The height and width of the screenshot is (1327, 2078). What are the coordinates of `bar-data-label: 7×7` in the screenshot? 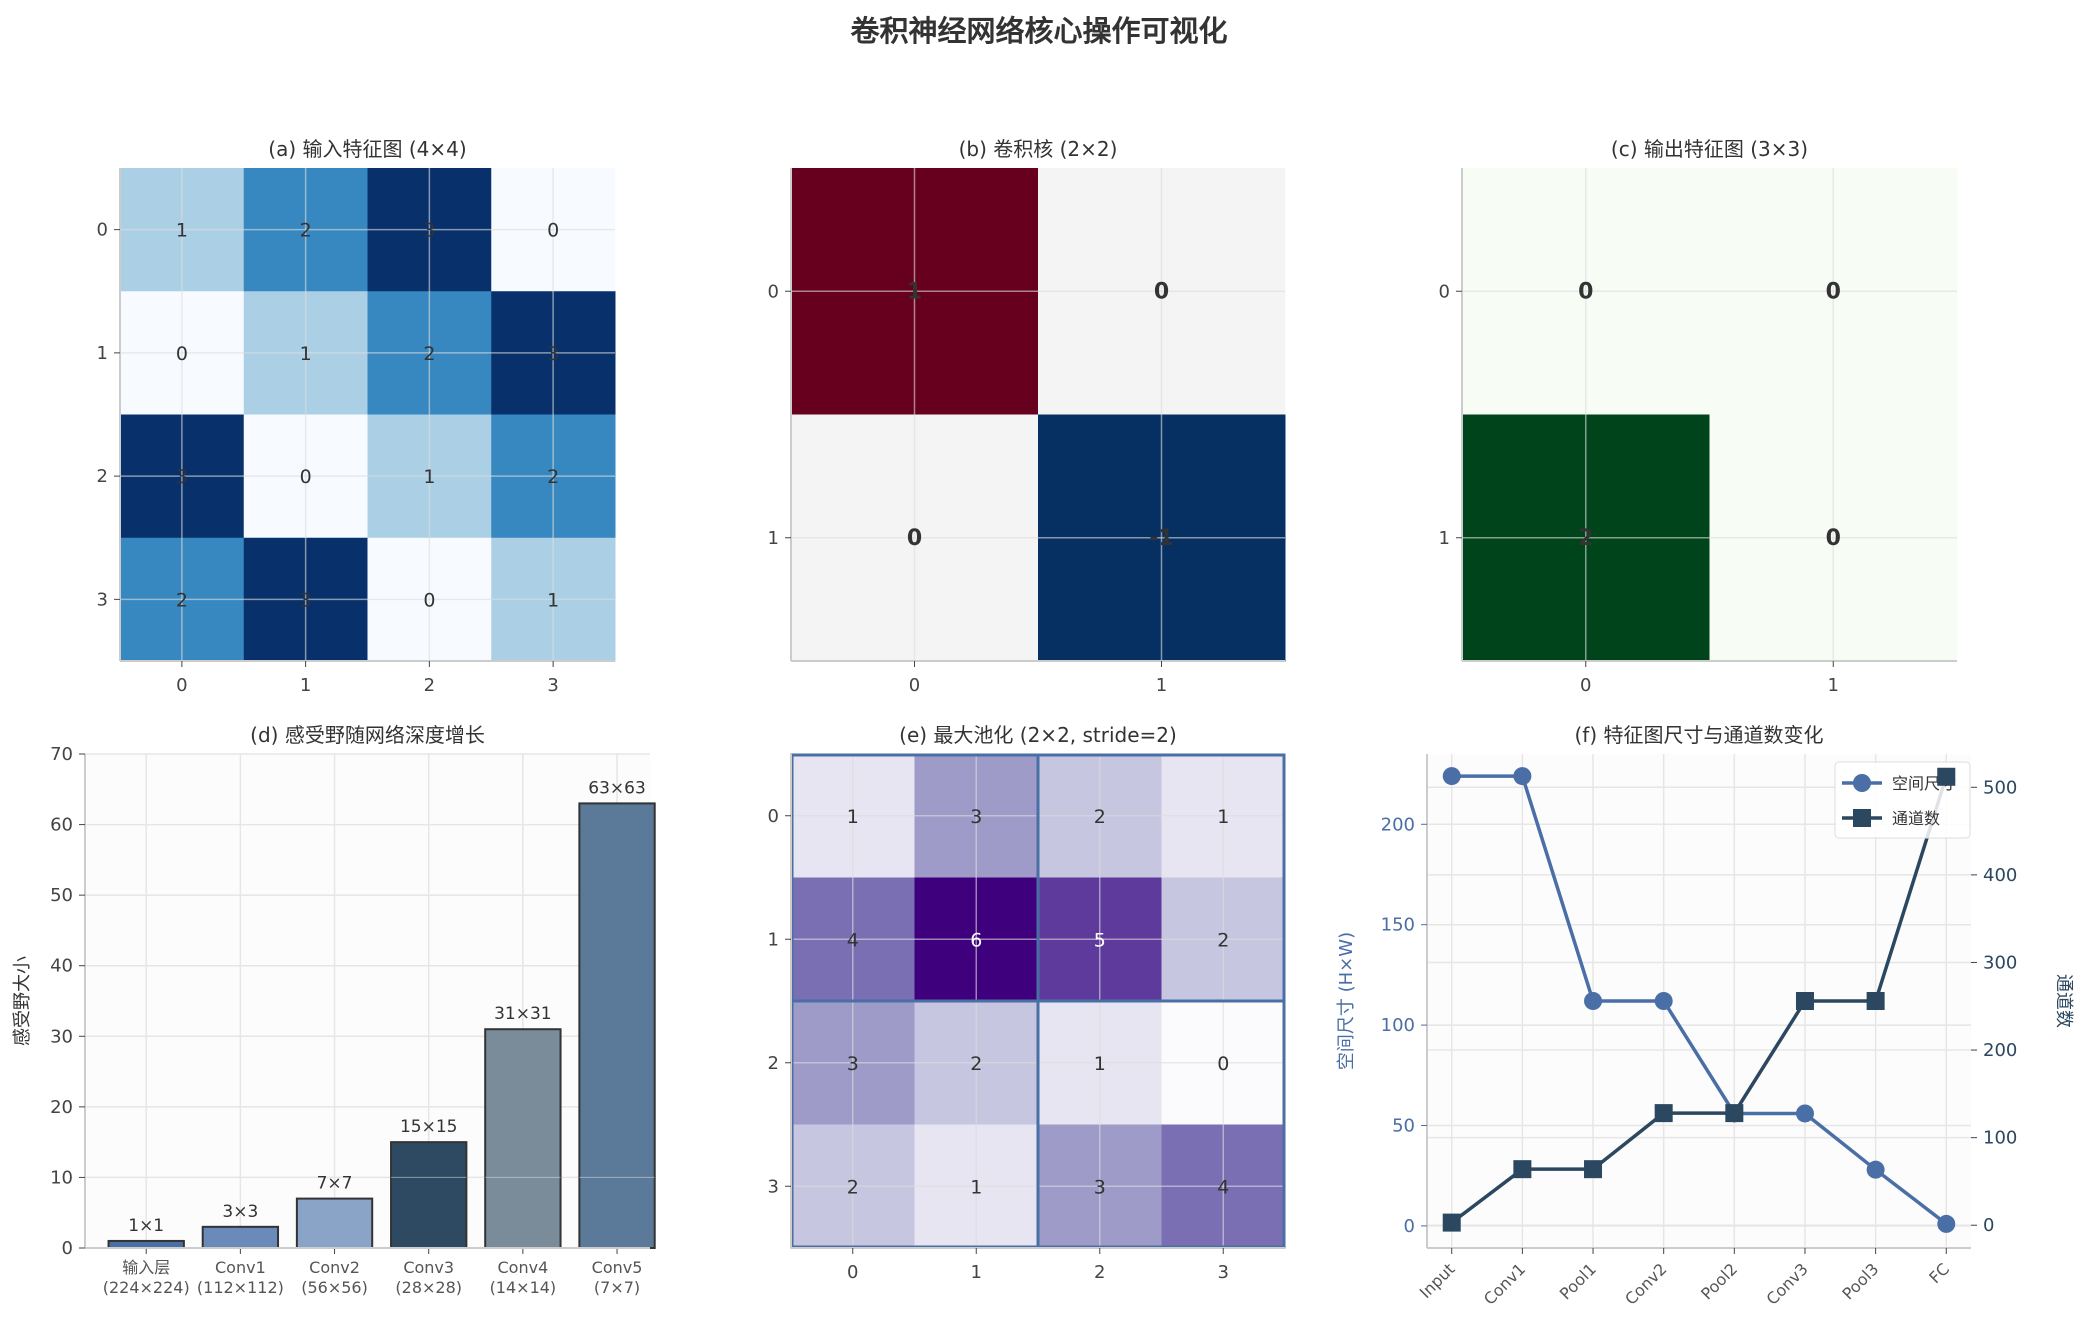 It's located at (335, 1184).